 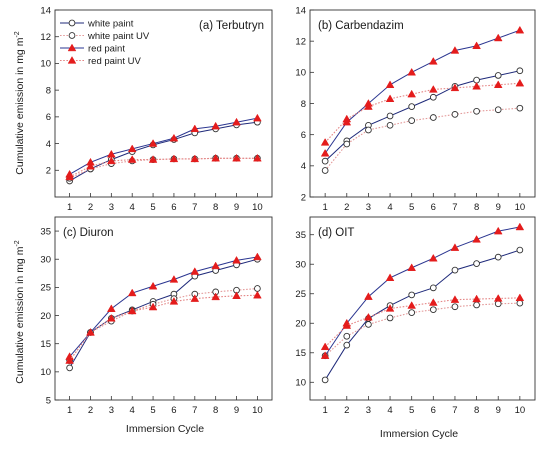 I want to click on panel-1-series-red-paint-line, so click(x=163, y=146).